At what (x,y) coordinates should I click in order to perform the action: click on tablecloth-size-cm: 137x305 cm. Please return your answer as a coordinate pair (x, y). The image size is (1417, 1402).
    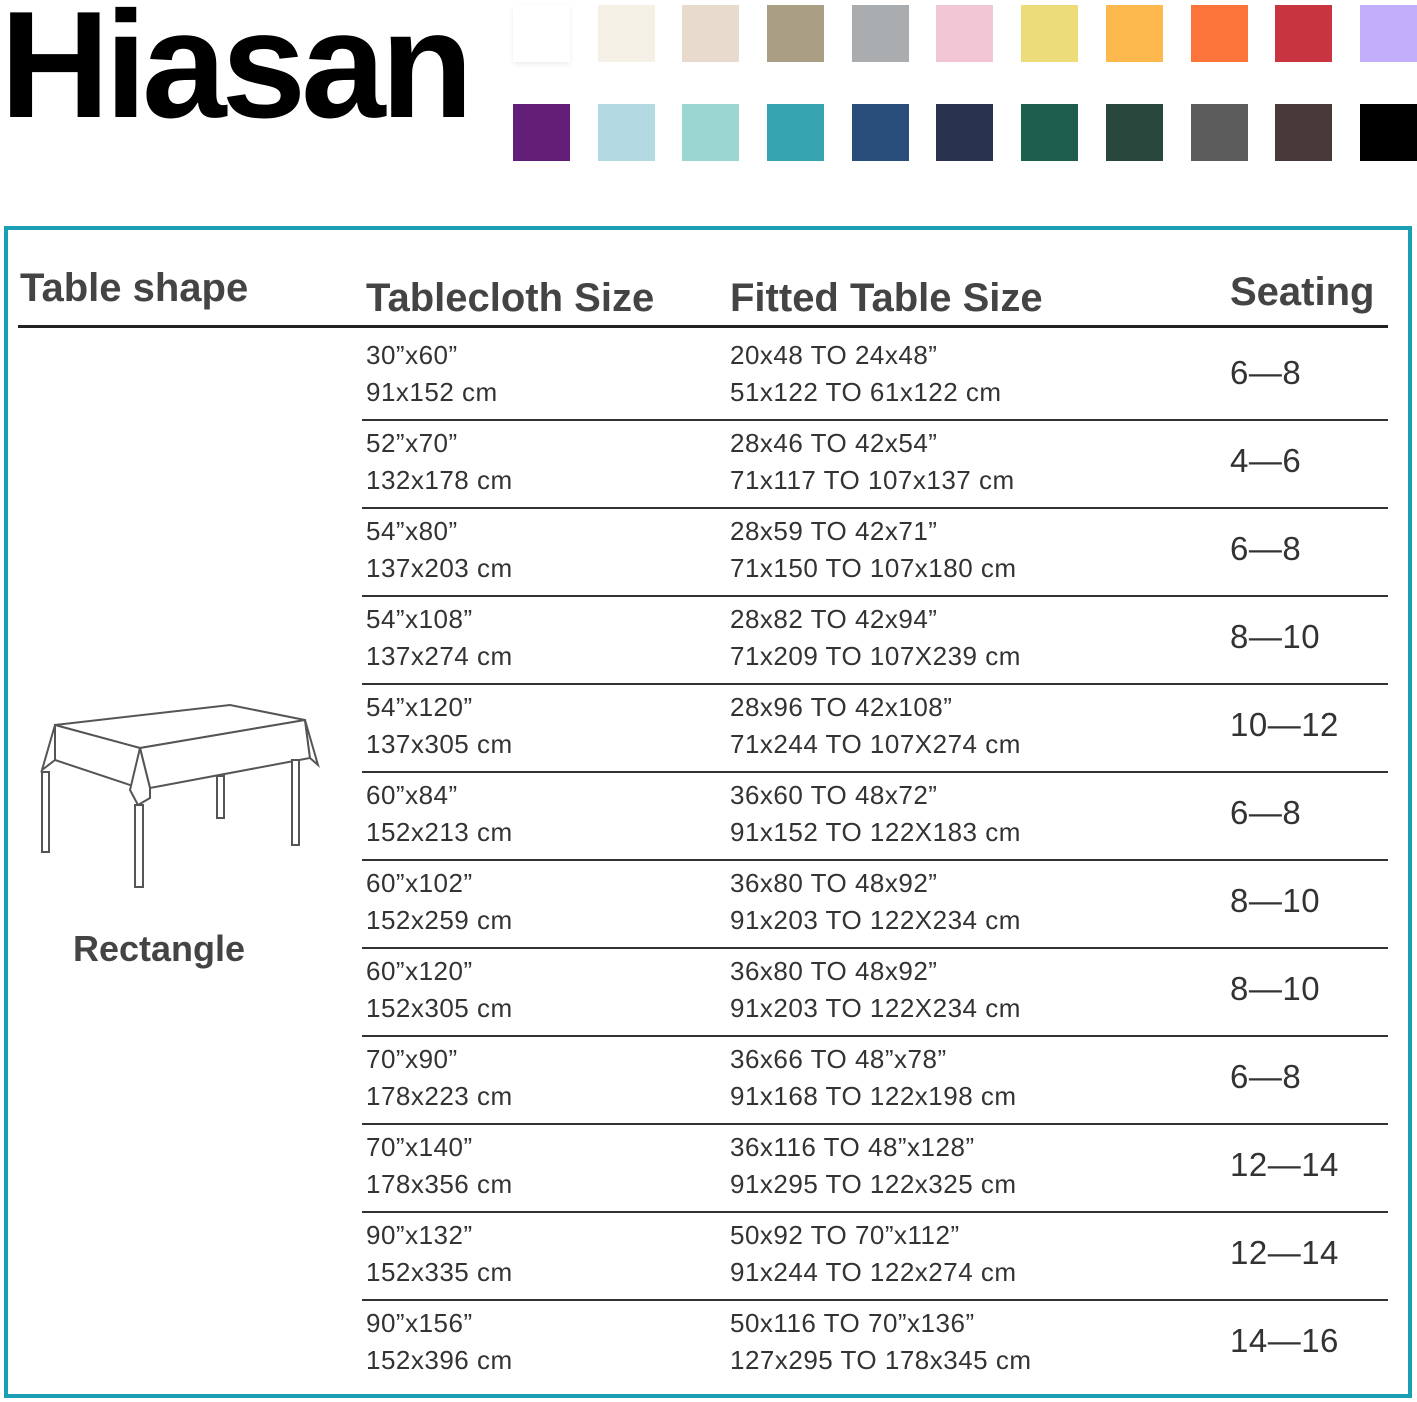
    Looking at the image, I should click on (439, 744).